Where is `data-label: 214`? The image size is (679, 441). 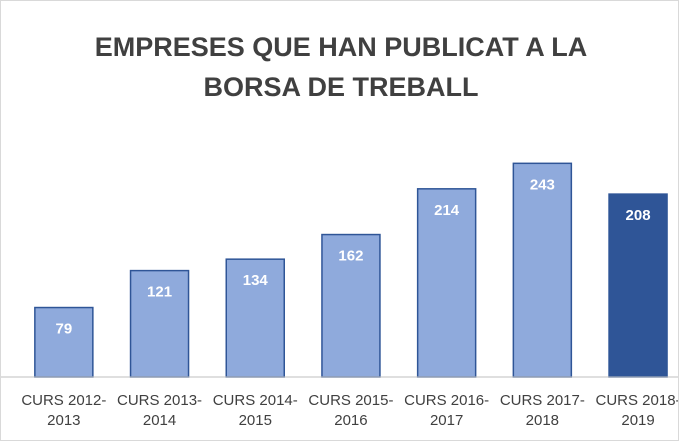
data-label: 214 is located at coordinates (447, 210).